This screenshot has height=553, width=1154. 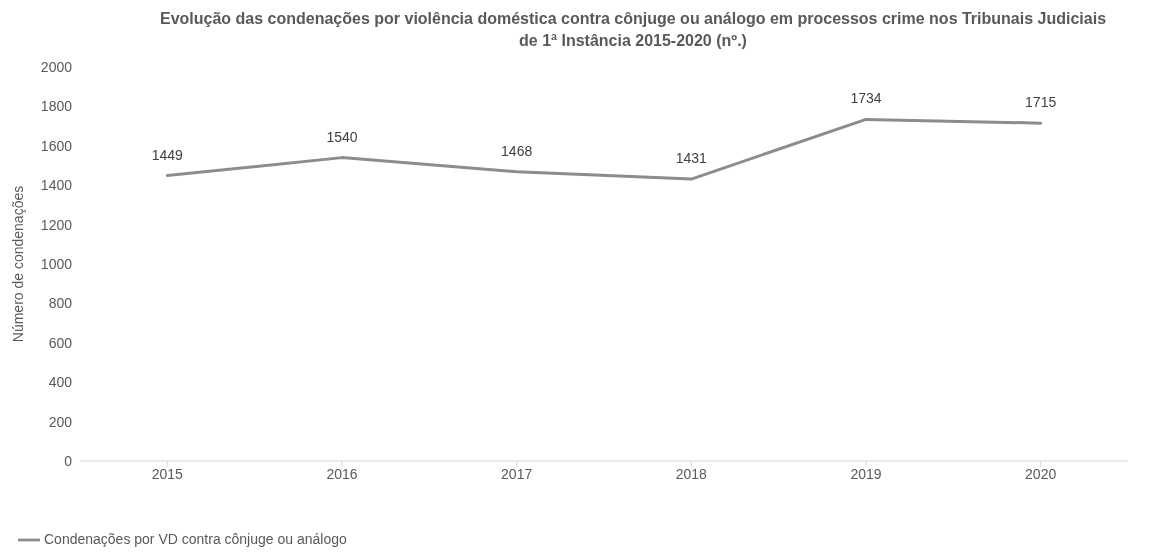 What do you see at coordinates (517, 473) in the screenshot?
I see `x-tick-label: 2017` at bounding box center [517, 473].